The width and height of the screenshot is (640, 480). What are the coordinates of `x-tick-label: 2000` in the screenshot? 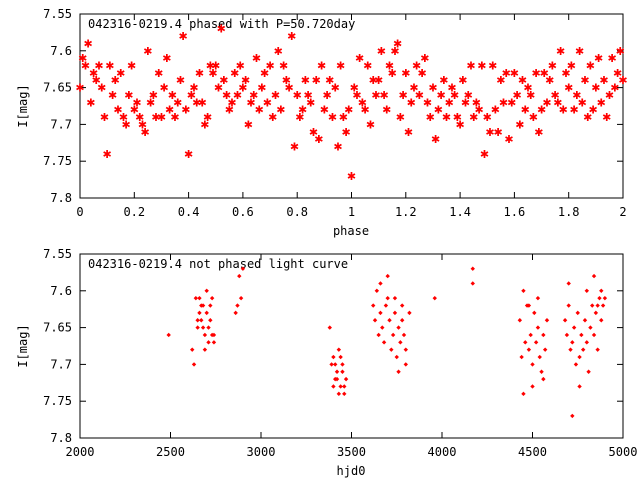 It's located at (80, 452).